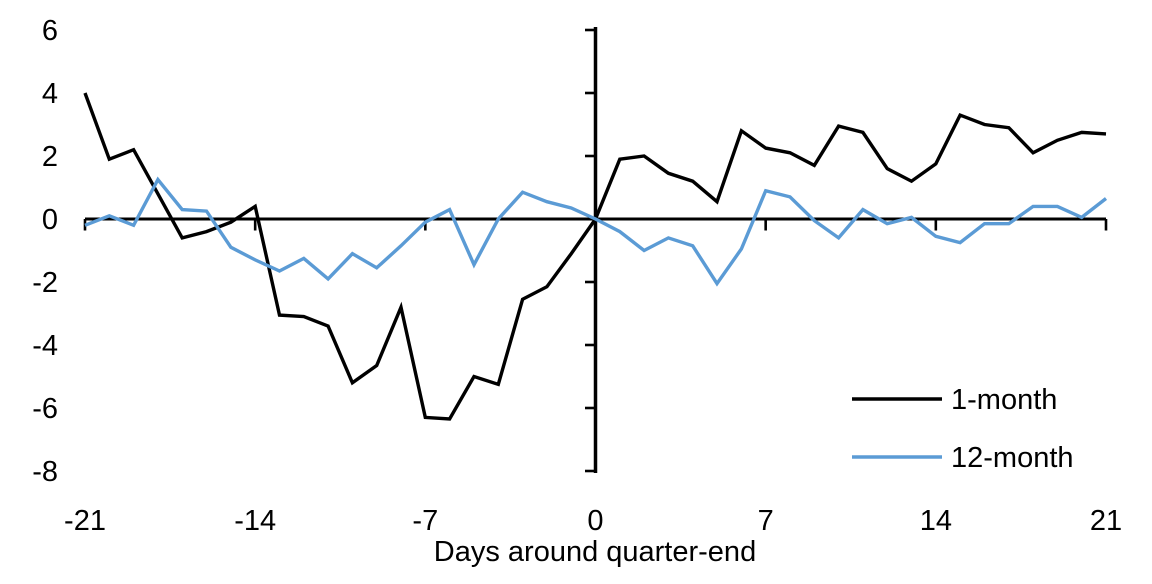 The image size is (1152, 584). What do you see at coordinates (50, 157) in the screenshot?
I see `y-tick-label-2: 2` at bounding box center [50, 157].